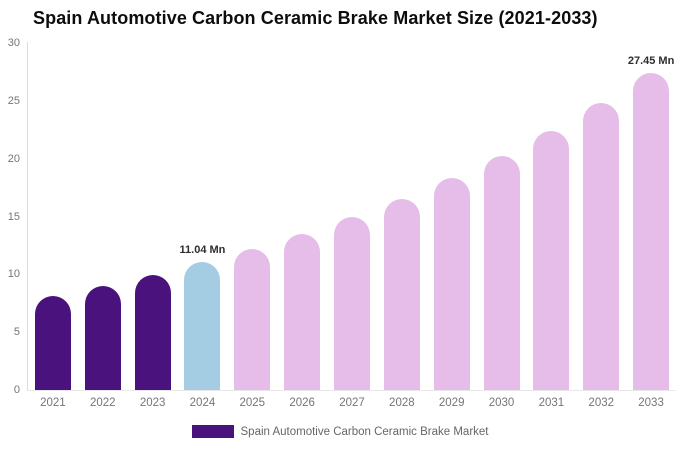 The width and height of the screenshot is (680, 450). Describe the element at coordinates (401, 294) in the screenshot. I see `bar-2028` at that location.